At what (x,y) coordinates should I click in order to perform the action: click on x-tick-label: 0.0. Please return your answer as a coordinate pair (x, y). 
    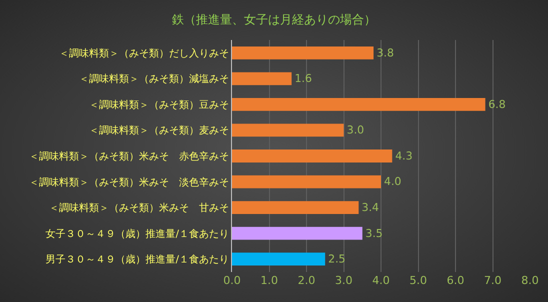
    Looking at the image, I should click on (232, 280).